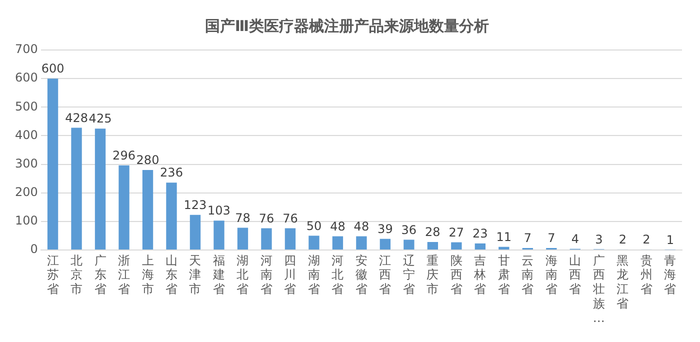  What do you see at coordinates (385, 229) in the screenshot?
I see `data-label: 39` at bounding box center [385, 229].